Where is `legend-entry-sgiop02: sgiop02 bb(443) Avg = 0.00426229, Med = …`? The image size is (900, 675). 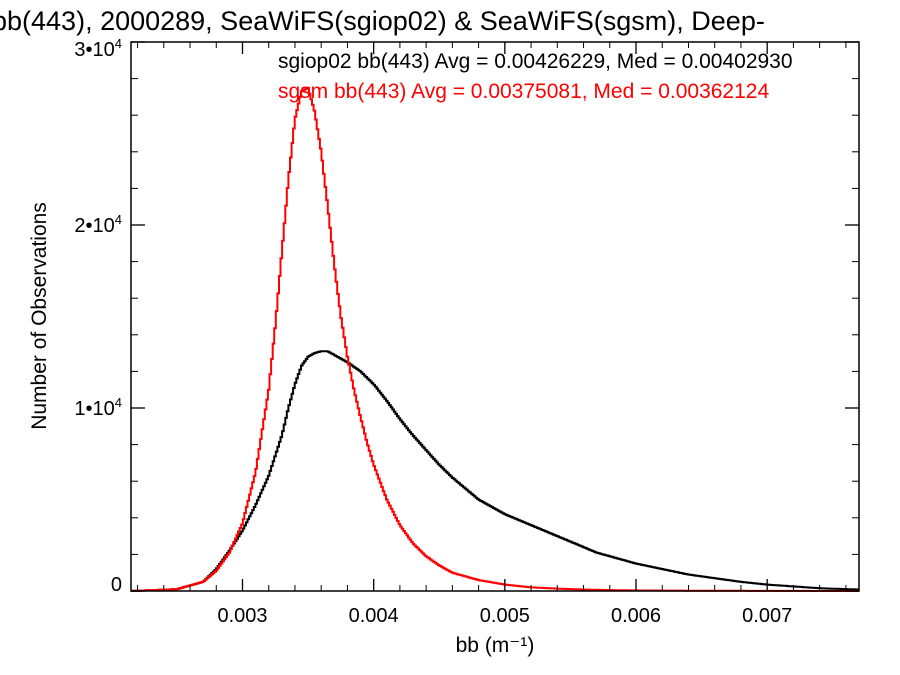
legend-entry-sgiop02: sgiop02 bb(443) Avg = 0.00426229, Med = … is located at coordinates (535, 61).